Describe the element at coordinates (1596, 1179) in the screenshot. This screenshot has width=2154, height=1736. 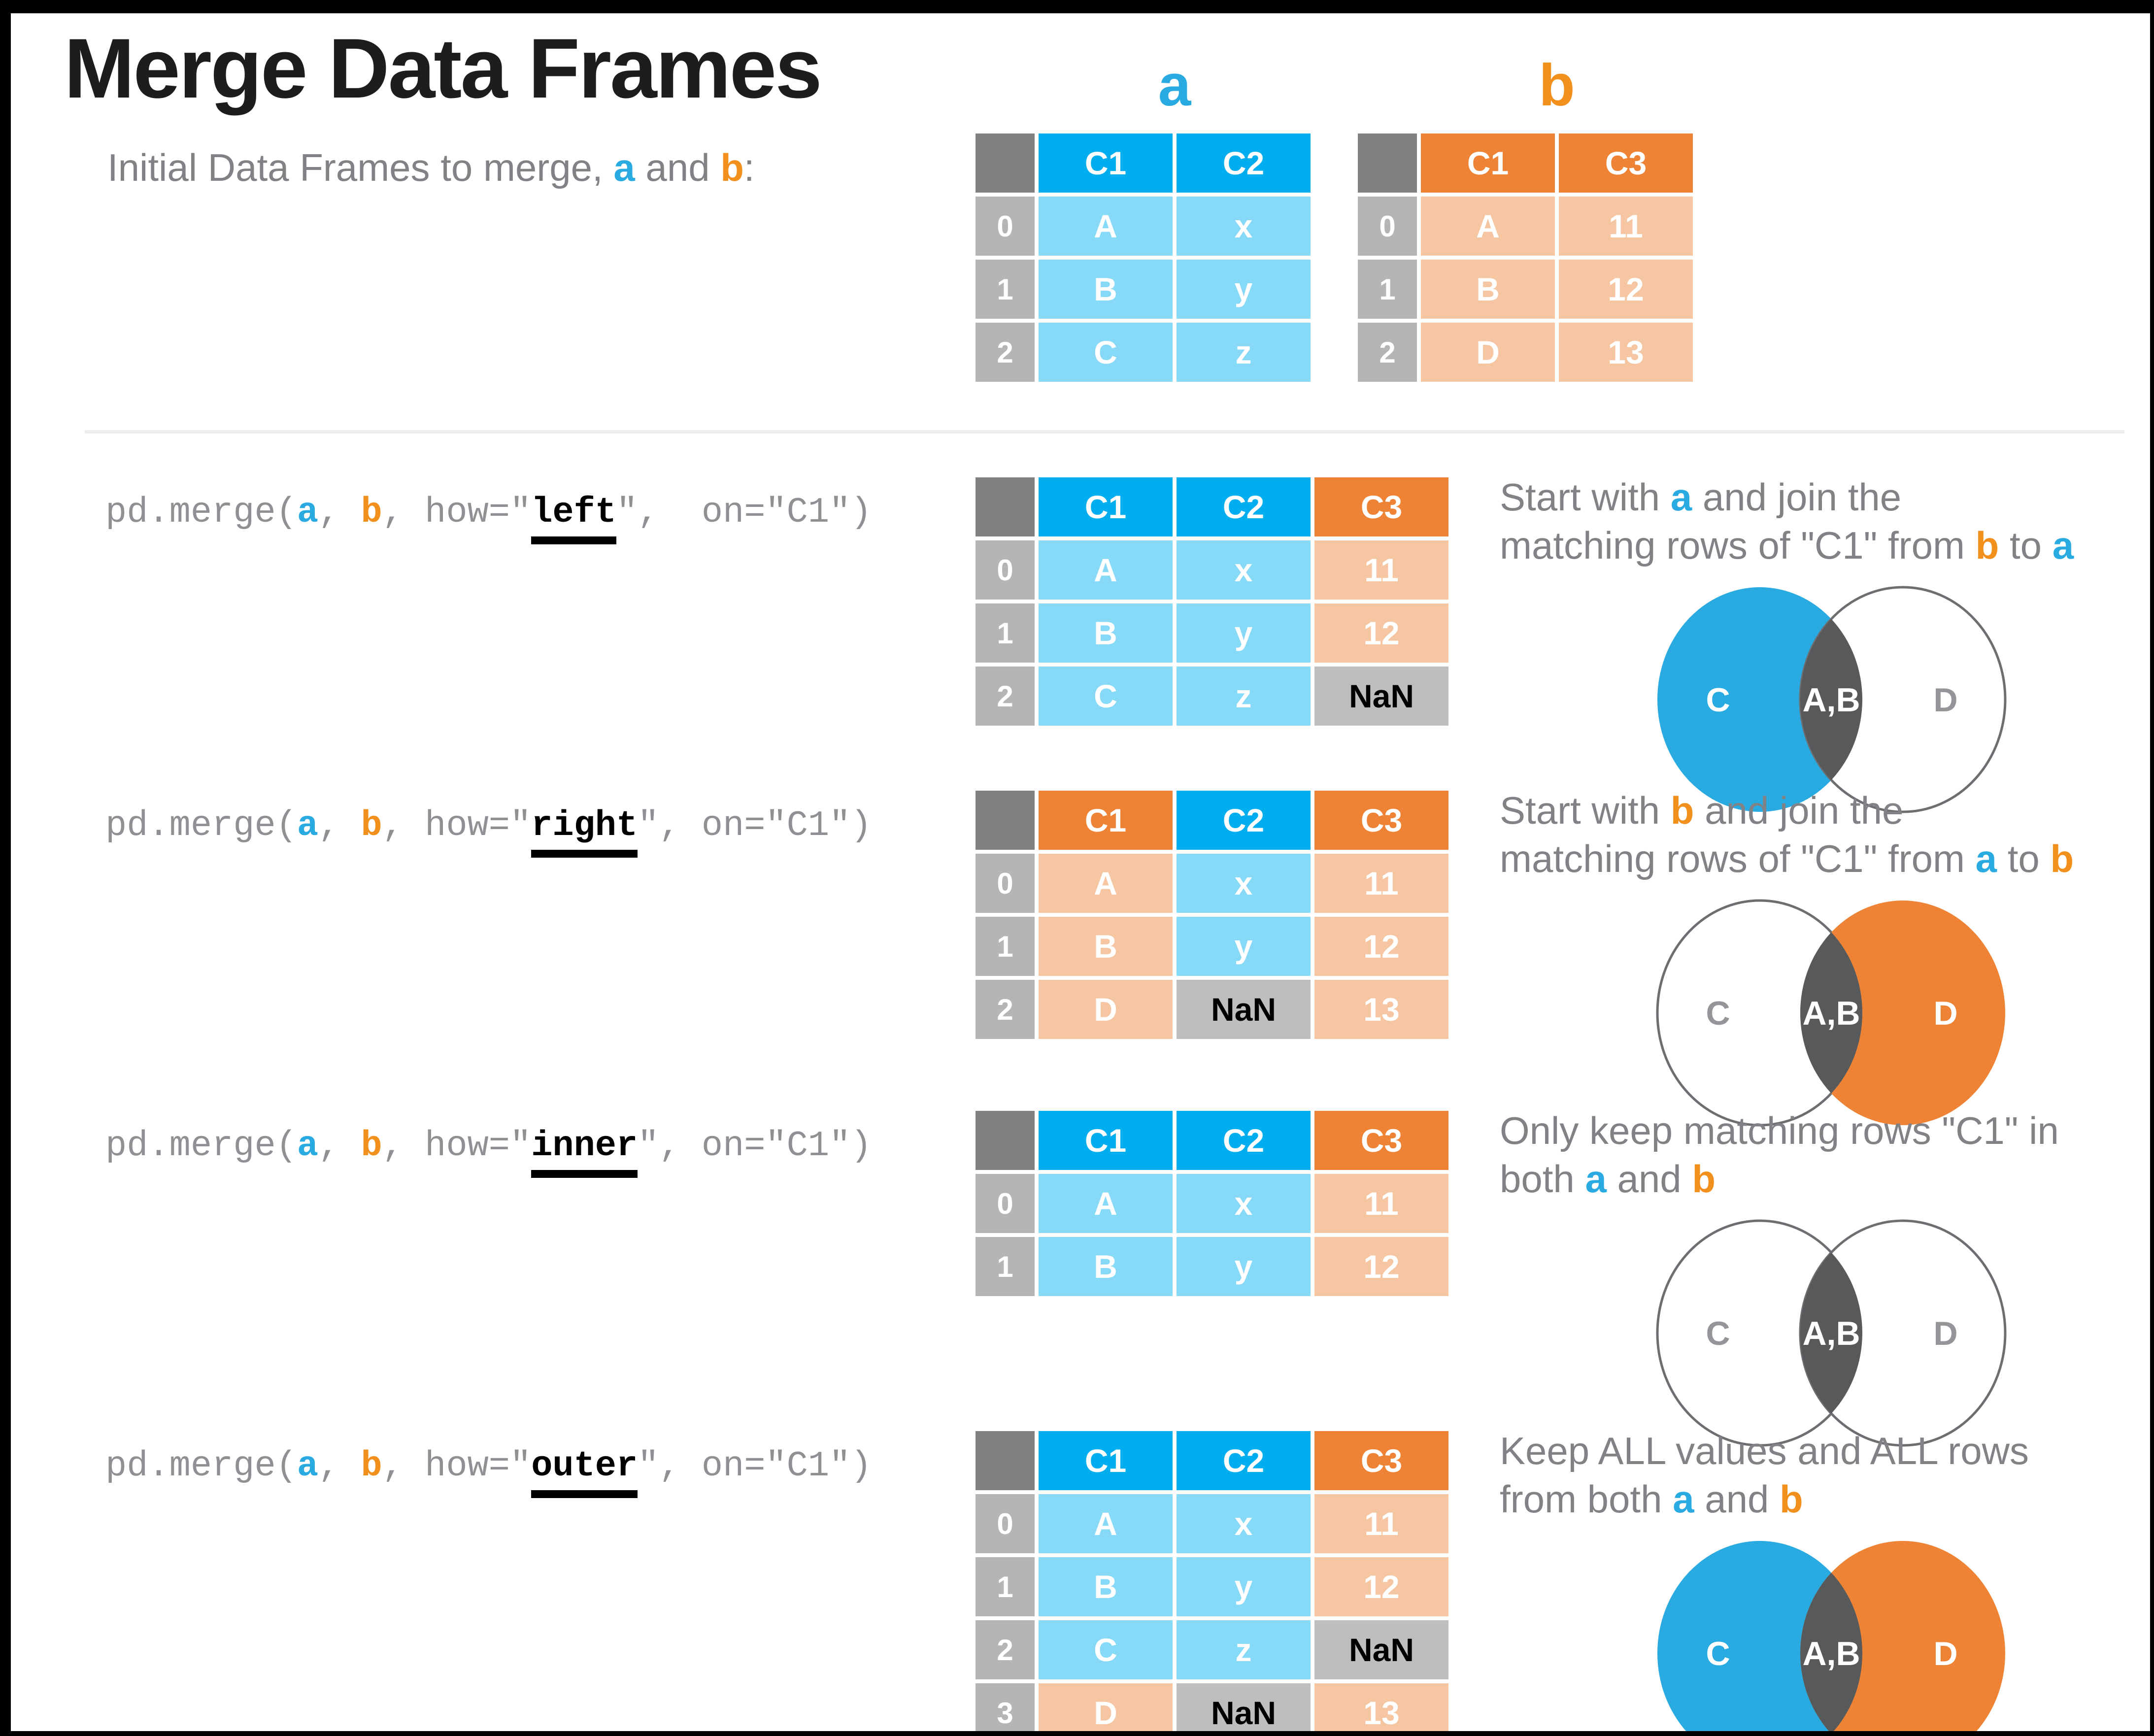
I see `desc-inner-blue: a` at that location.